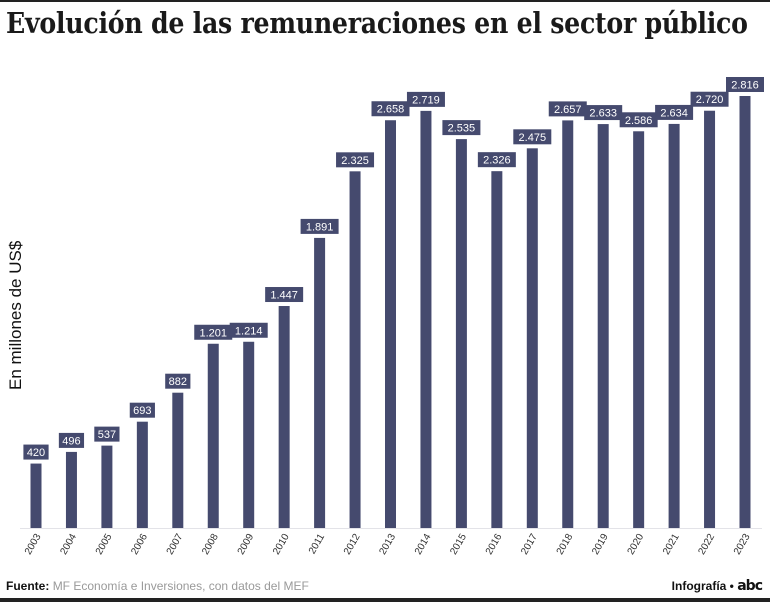 This screenshot has width=770, height=602. I want to click on data-label-2016: 2.326, so click(497, 161).